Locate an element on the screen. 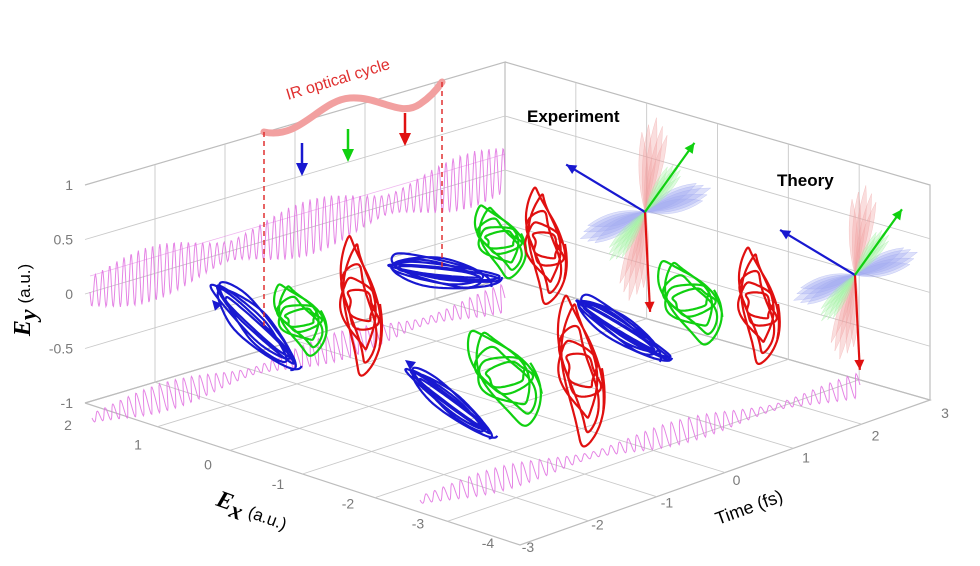 This screenshot has height=566, width=980. ex-tick-label: -3 is located at coordinates (418, 523).